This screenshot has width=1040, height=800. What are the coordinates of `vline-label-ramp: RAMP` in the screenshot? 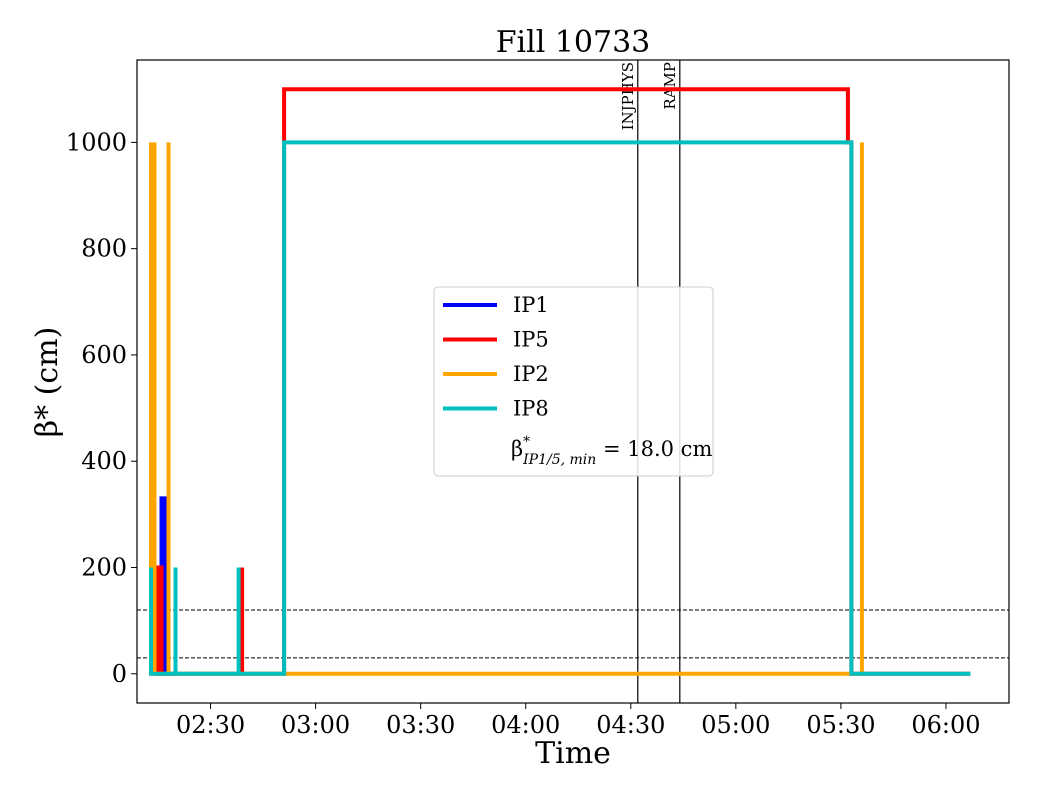 It's located at (670, 86).